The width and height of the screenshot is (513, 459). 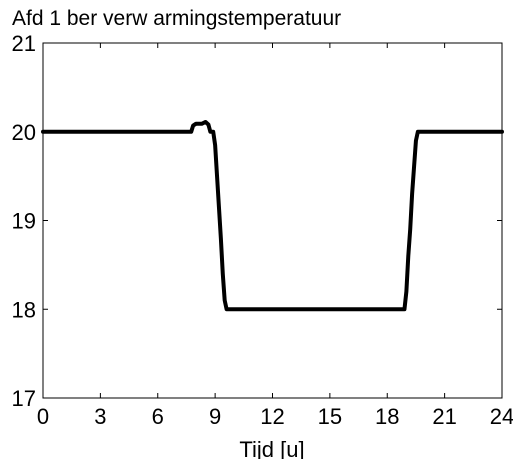 What do you see at coordinates (501, 416) in the screenshot?
I see `x-tick-label: 24` at bounding box center [501, 416].